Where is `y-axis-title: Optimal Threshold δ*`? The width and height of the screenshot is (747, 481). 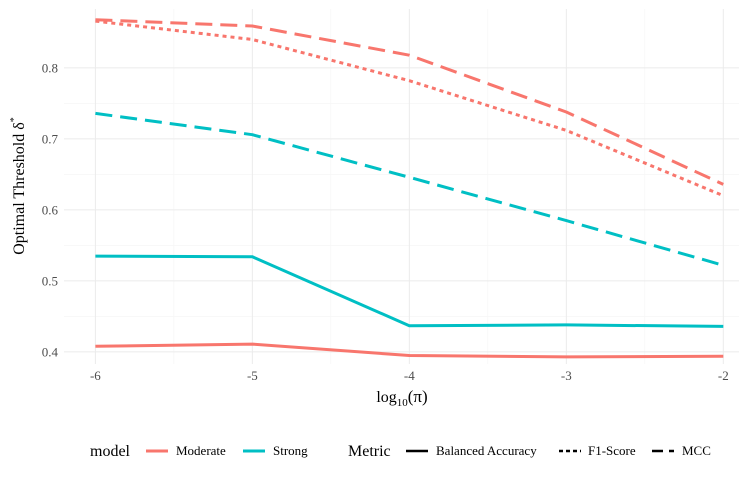
y-axis-title: Optimal Threshold δ* is located at coordinates (18, 186).